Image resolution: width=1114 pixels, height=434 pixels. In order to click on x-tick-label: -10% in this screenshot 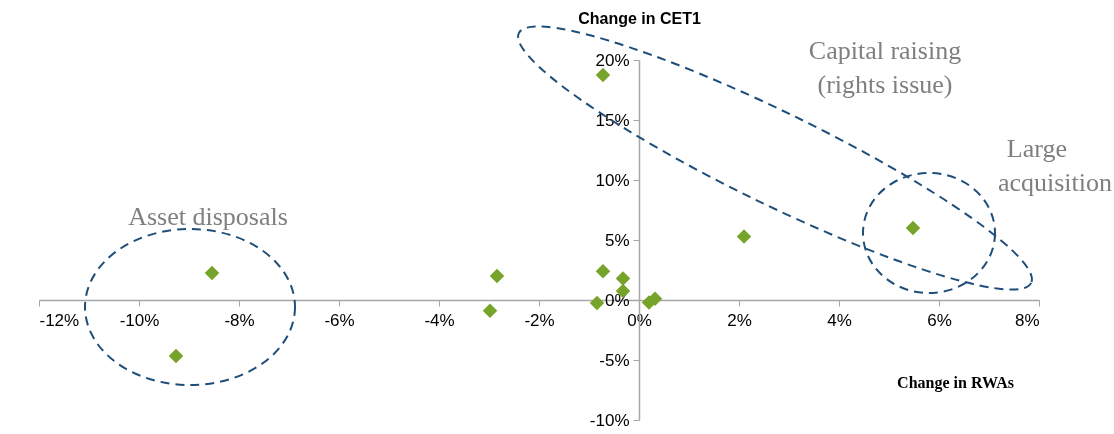, I will do `click(139, 320)`.